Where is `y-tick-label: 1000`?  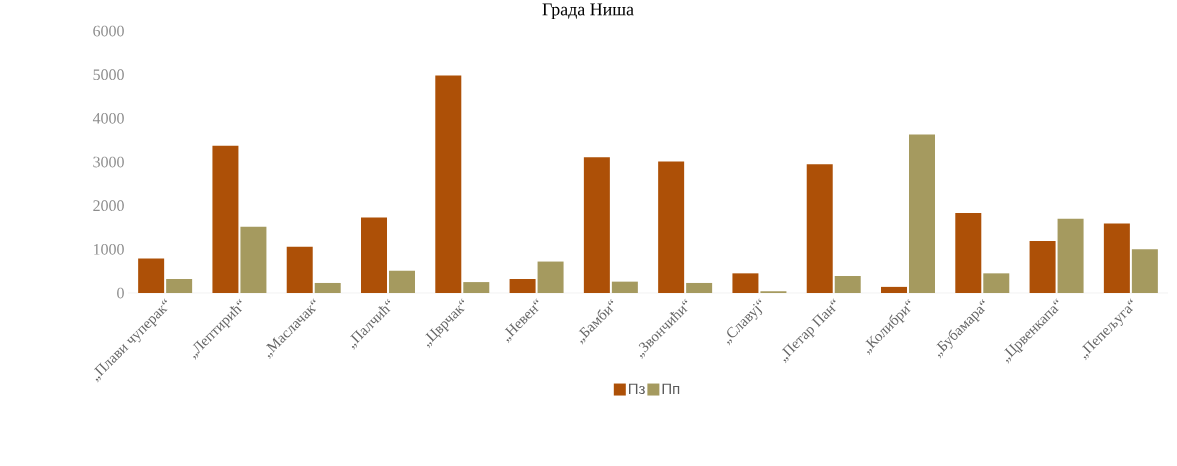
y-tick-label: 1000 is located at coordinates (109, 249).